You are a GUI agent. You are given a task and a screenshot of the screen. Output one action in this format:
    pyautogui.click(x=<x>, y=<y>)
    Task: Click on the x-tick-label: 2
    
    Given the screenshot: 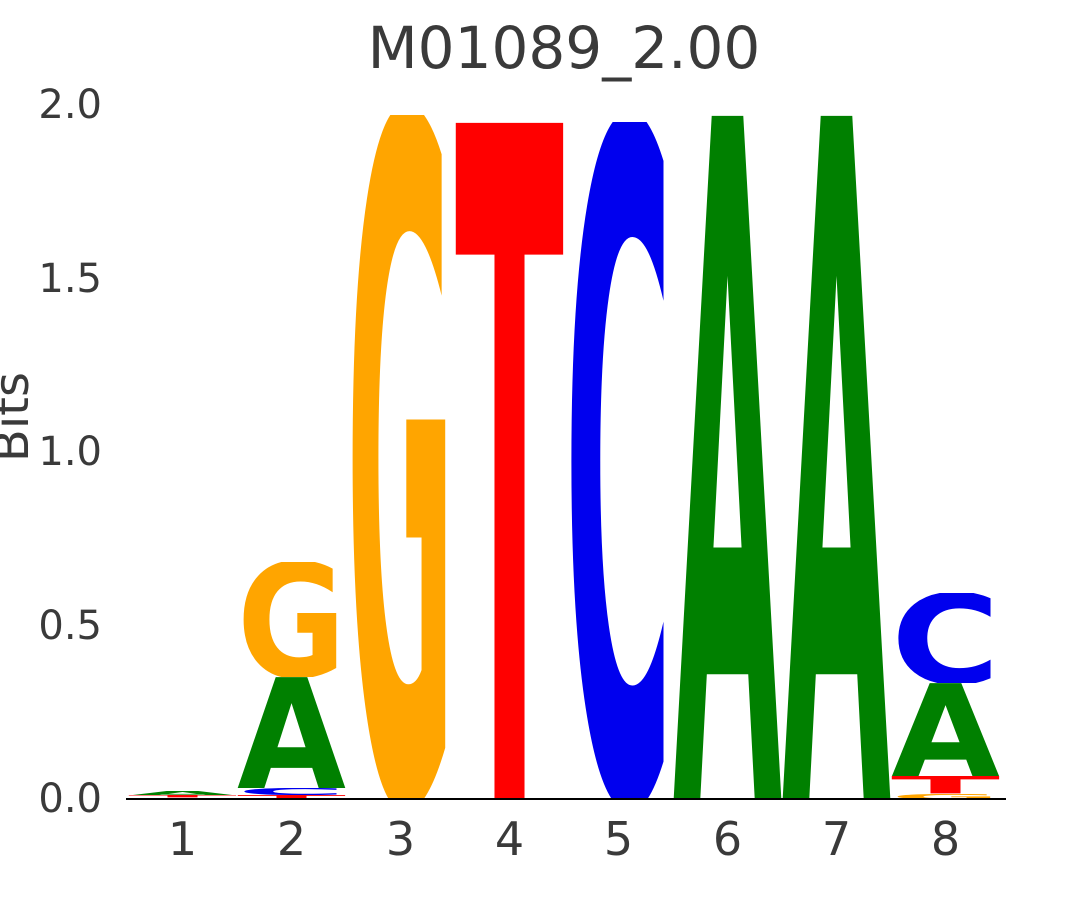 What is the action you would take?
    pyautogui.click(x=291, y=839)
    